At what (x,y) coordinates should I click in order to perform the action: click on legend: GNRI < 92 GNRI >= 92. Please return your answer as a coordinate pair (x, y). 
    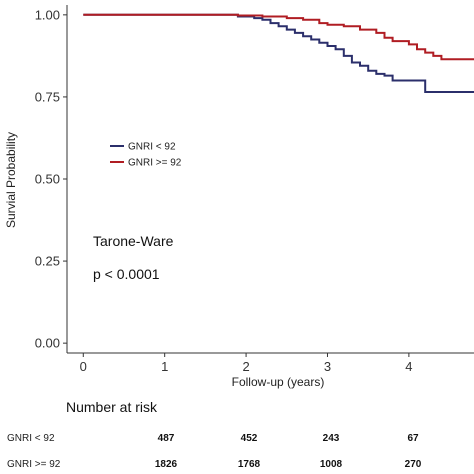
    Looking at the image, I should click on (146, 155).